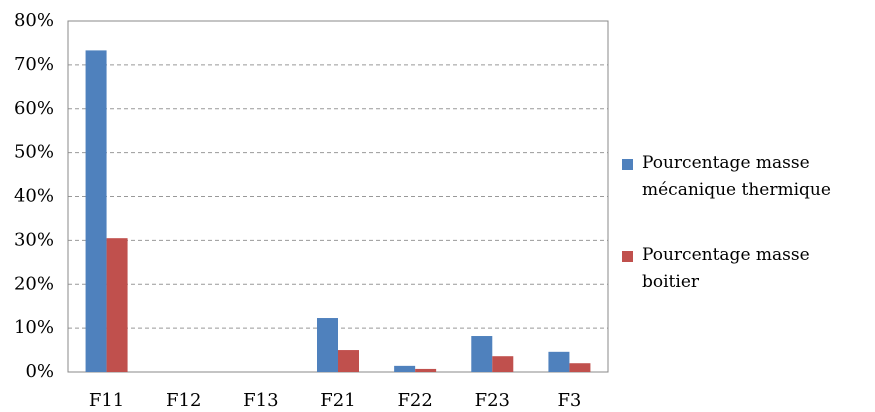 Image resolution: width=875 pixels, height=412 pixels. Describe the element at coordinates (34, 327) in the screenshot. I see `y-tick-label: 10%` at that location.